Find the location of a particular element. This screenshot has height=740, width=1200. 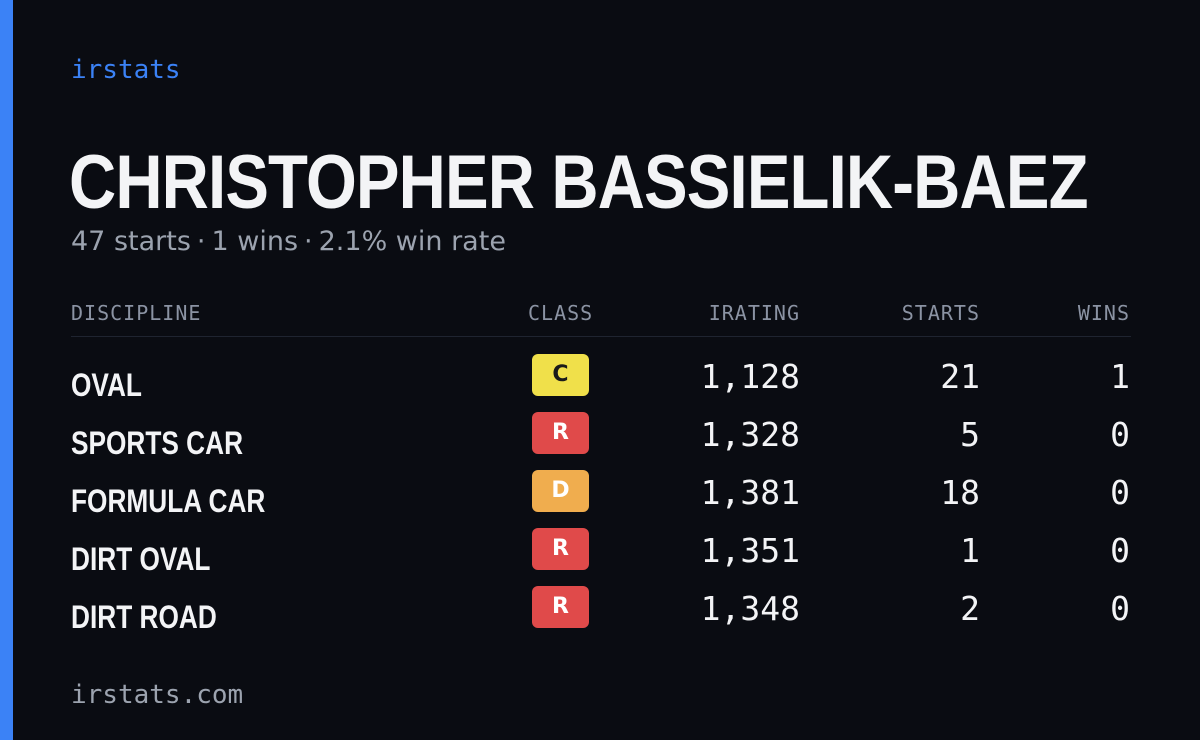

brand-logo-text: irstats is located at coordinates (126, 70).